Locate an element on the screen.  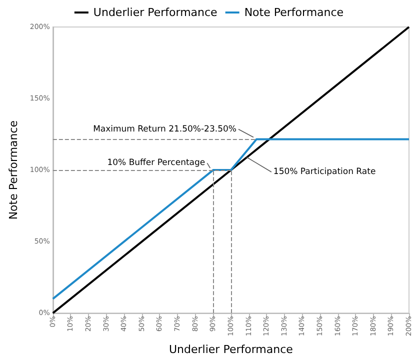
x-axis-title: Underlier Performance is located at coordinates (231, 349).